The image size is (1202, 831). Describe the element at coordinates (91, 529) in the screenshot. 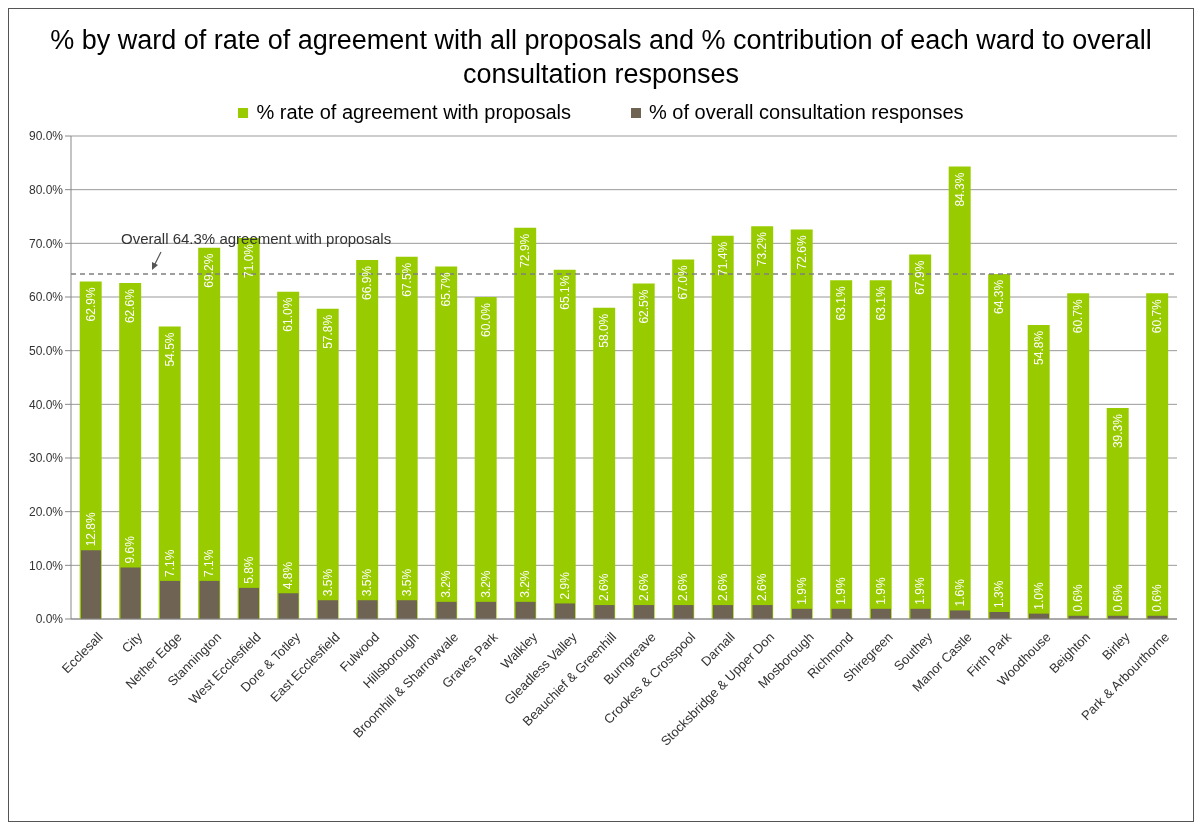

I see `data-label: 12.8%` at that location.